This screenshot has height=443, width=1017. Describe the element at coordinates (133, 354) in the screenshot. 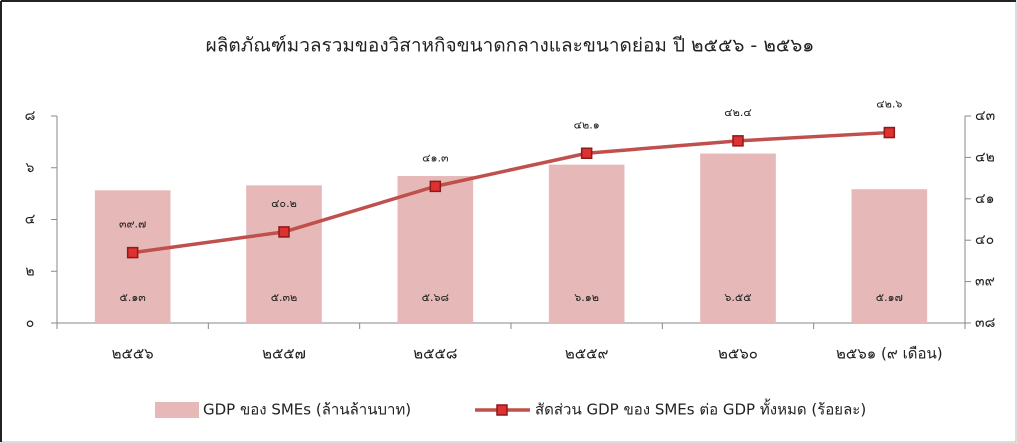

I see `x-tick-label: ๒๕๕๖` at that location.